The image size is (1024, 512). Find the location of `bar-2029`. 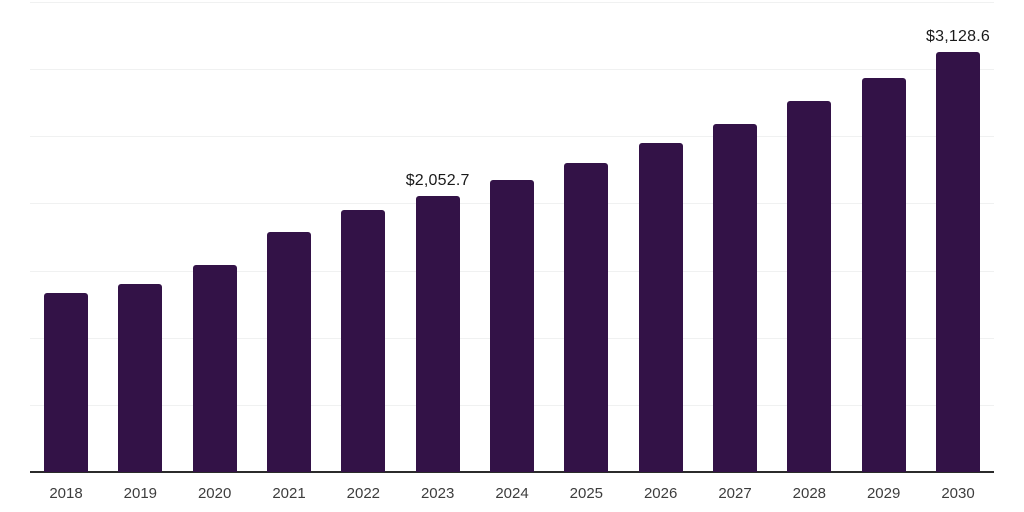

bar-2029 is located at coordinates (883, 274).